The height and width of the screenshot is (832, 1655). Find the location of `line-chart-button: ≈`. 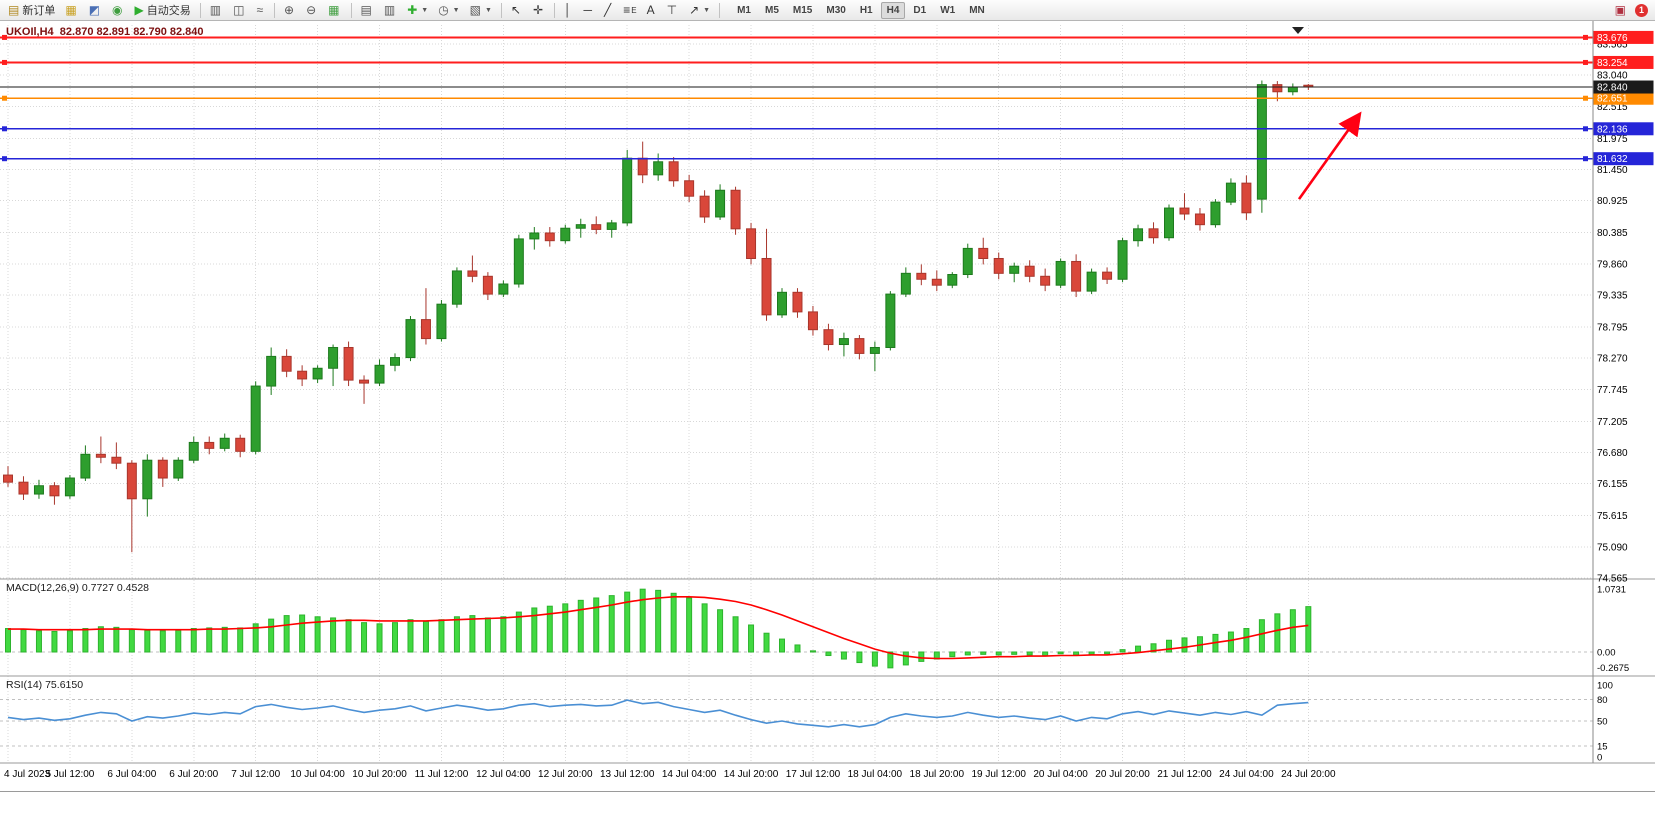

line-chart-button: ≈ is located at coordinates (260, 10).